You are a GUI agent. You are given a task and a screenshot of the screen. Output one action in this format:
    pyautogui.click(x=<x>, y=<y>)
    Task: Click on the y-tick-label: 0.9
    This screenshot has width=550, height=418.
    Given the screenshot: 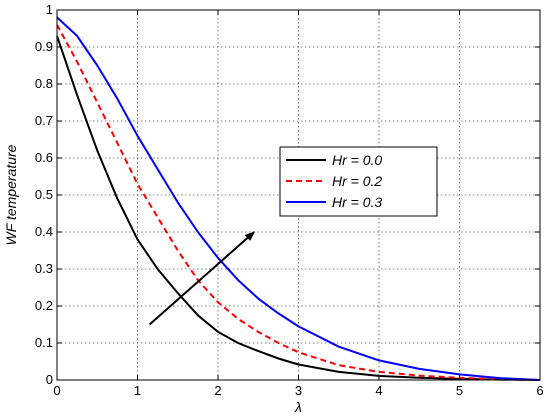 What is the action you would take?
    pyautogui.click(x=44, y=46)
    